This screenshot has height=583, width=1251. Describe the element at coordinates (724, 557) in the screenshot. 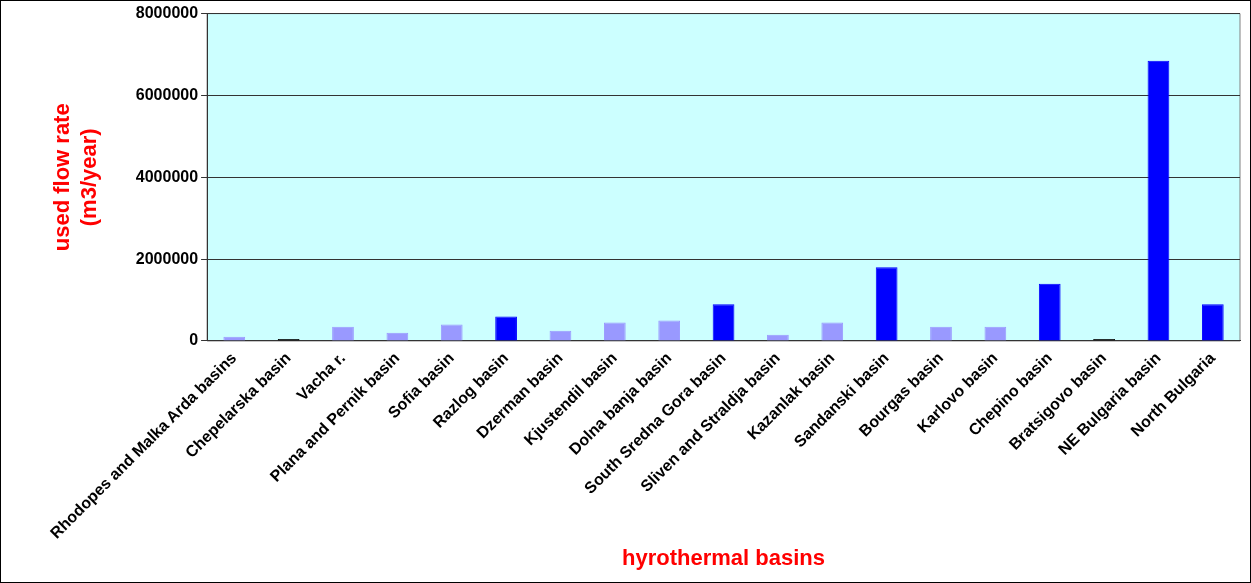

I see `x-axis-title: hyrothermal basins` at that location.